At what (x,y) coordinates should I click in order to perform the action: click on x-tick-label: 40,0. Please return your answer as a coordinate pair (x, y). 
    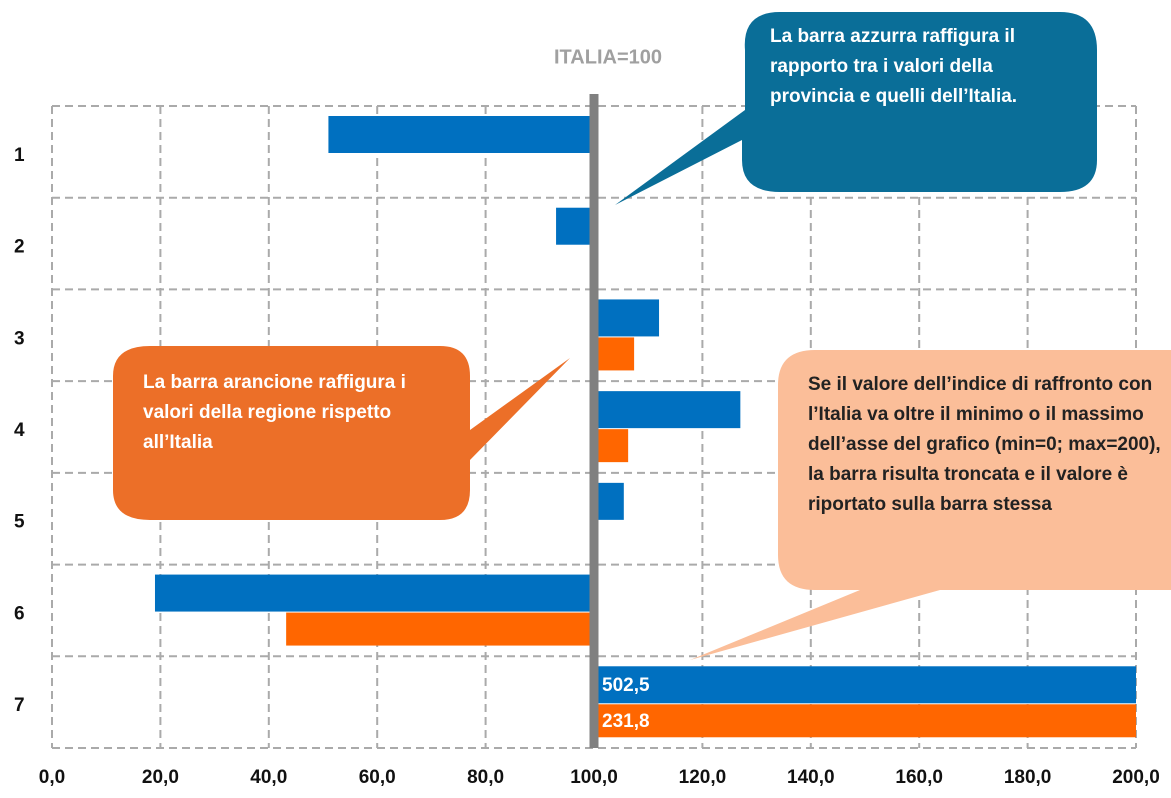
    Looking at the image, I should click on (268, 777).